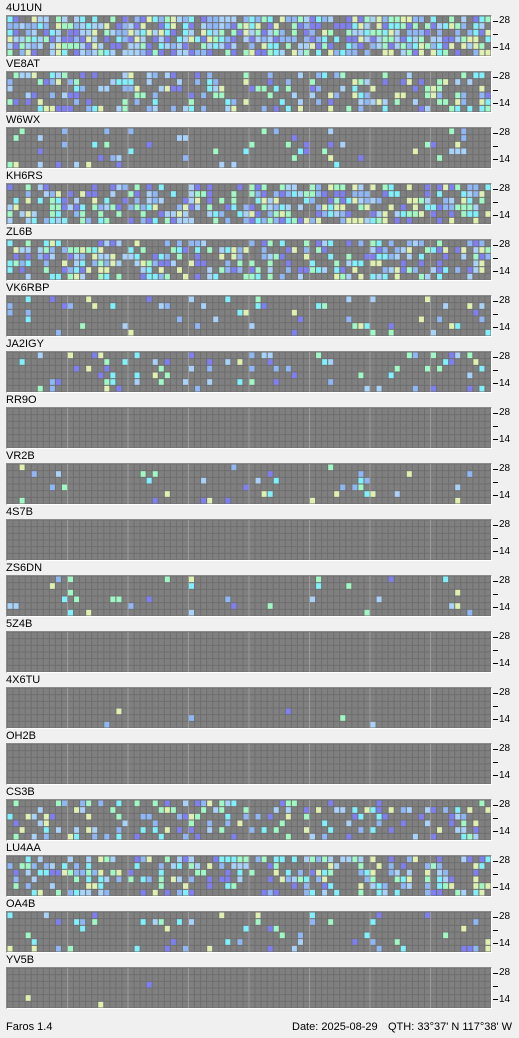 The height and width of the screenshot is (1038, 519). I want to click on beacon-panel: W6WX 28 14, so click(259, 140).